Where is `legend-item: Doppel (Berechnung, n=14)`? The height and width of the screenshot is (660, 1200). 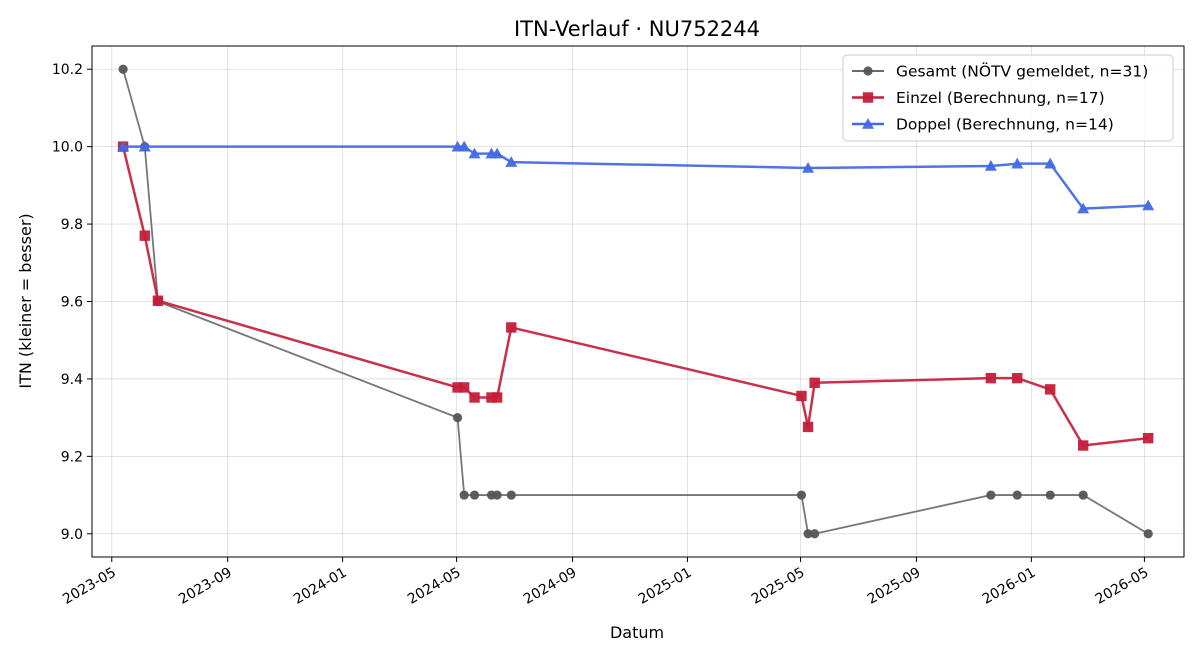
legend-item: Doppel (Berechnung, n=14) is located at coordinates (983, 125).